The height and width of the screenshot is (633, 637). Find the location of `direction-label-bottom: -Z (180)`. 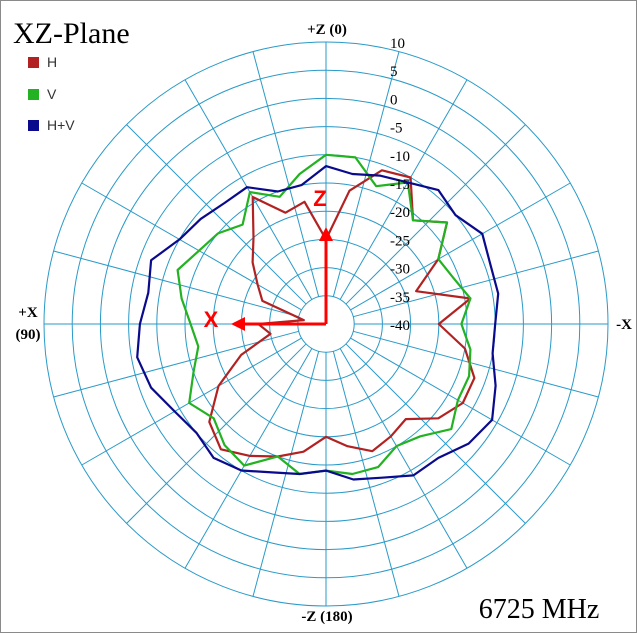

direction-label-bottom: -Z (180) is located at coordinates (326, 617).